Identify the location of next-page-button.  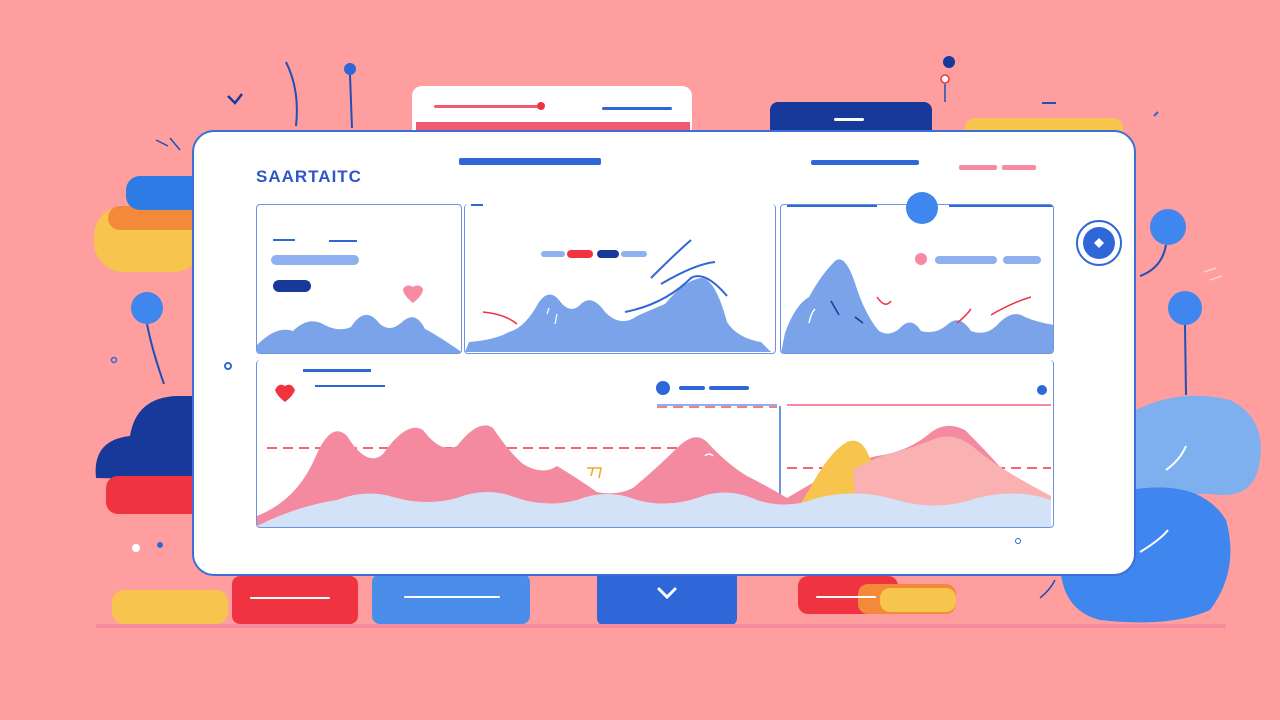
(1099, 243).